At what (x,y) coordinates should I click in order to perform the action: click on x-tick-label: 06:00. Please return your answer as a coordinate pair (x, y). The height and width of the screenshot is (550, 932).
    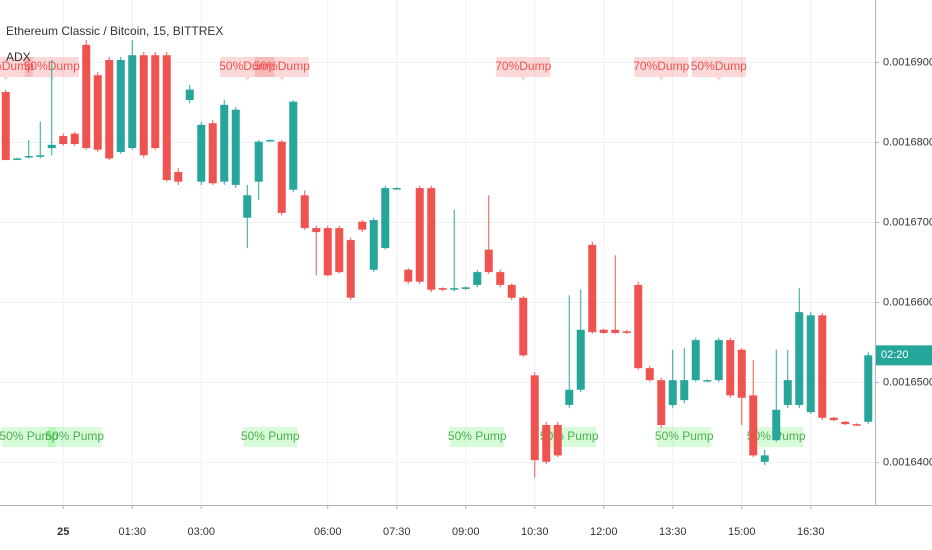
    Looking at the image, I should click on (328, 532).